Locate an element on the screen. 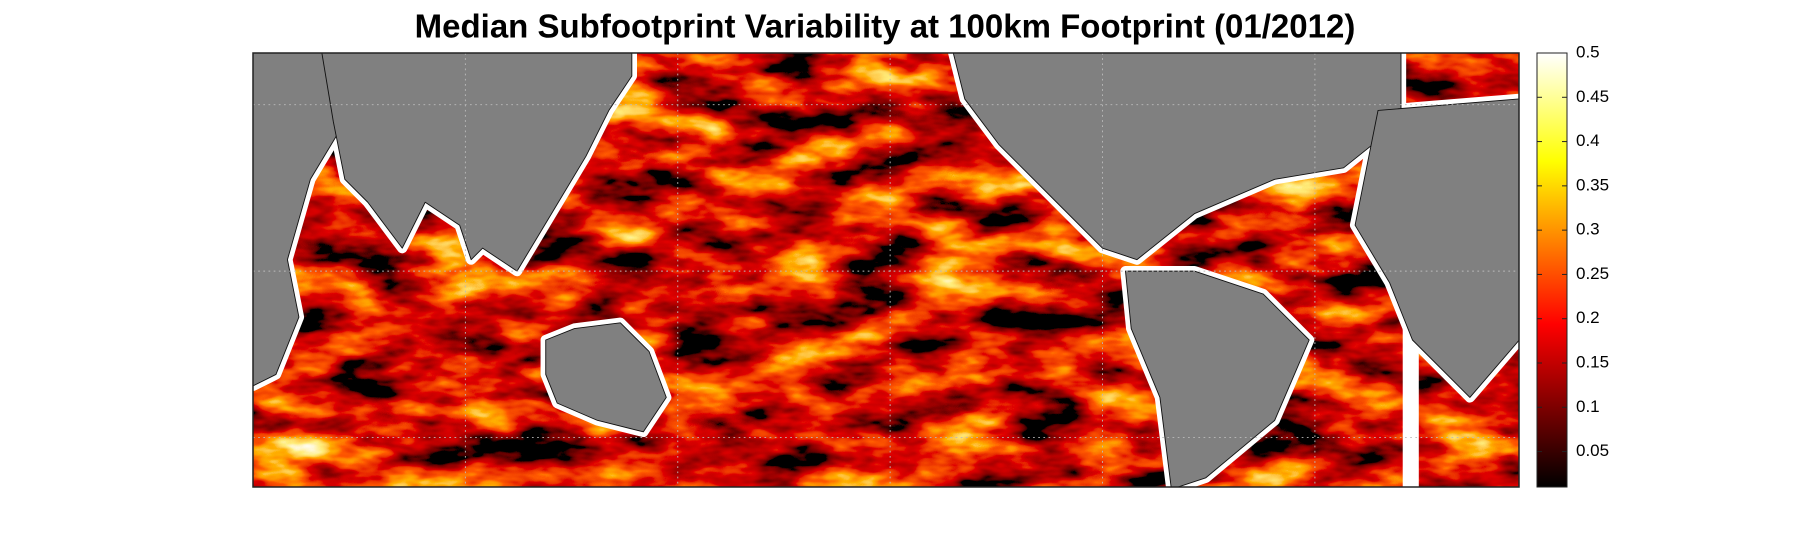  colorbar-tick-label: 0.1 is located at coordinates (1588, 406).